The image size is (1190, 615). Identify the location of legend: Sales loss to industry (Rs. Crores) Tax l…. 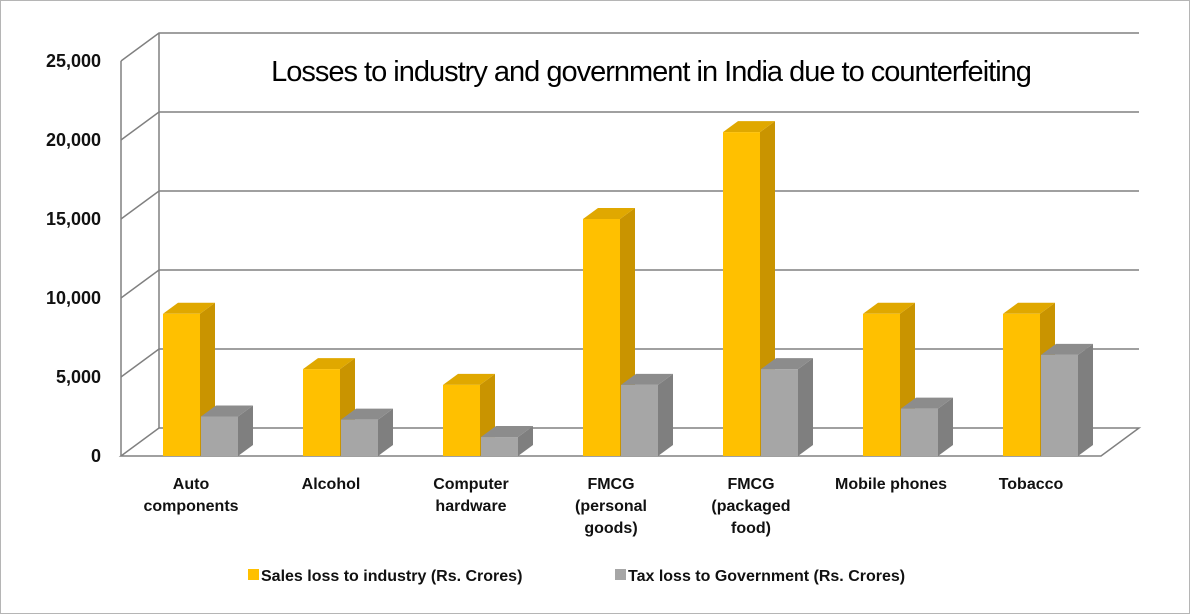
(576, 576).